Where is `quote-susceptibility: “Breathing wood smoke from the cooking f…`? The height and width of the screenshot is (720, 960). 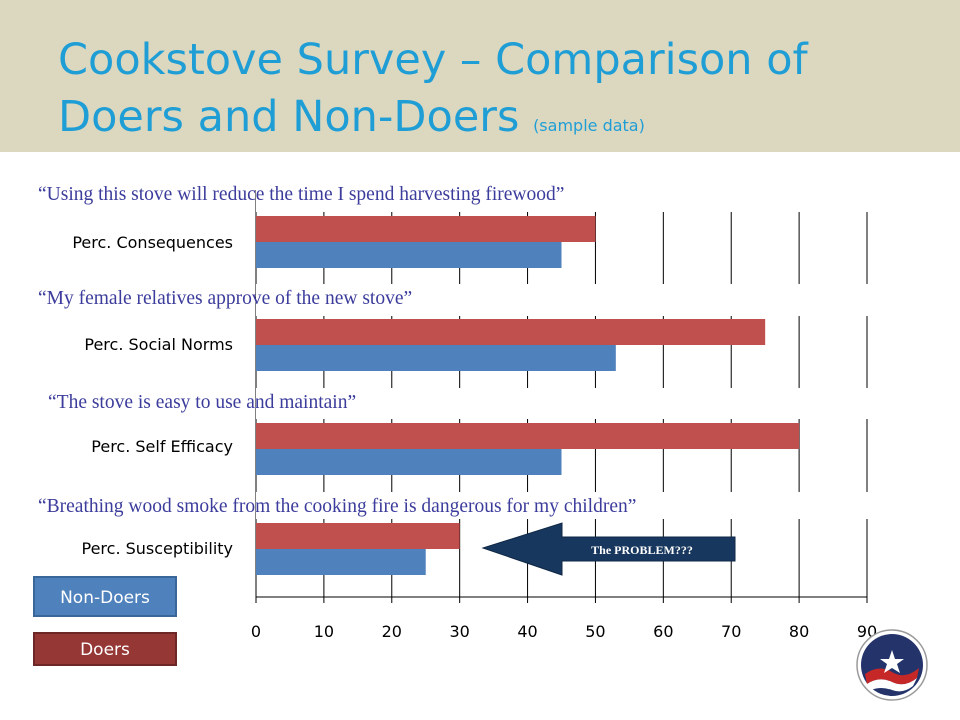
quote-susceptibility: “Breathing wood smoke from the cooking f… is located at coordinates (337, 506).